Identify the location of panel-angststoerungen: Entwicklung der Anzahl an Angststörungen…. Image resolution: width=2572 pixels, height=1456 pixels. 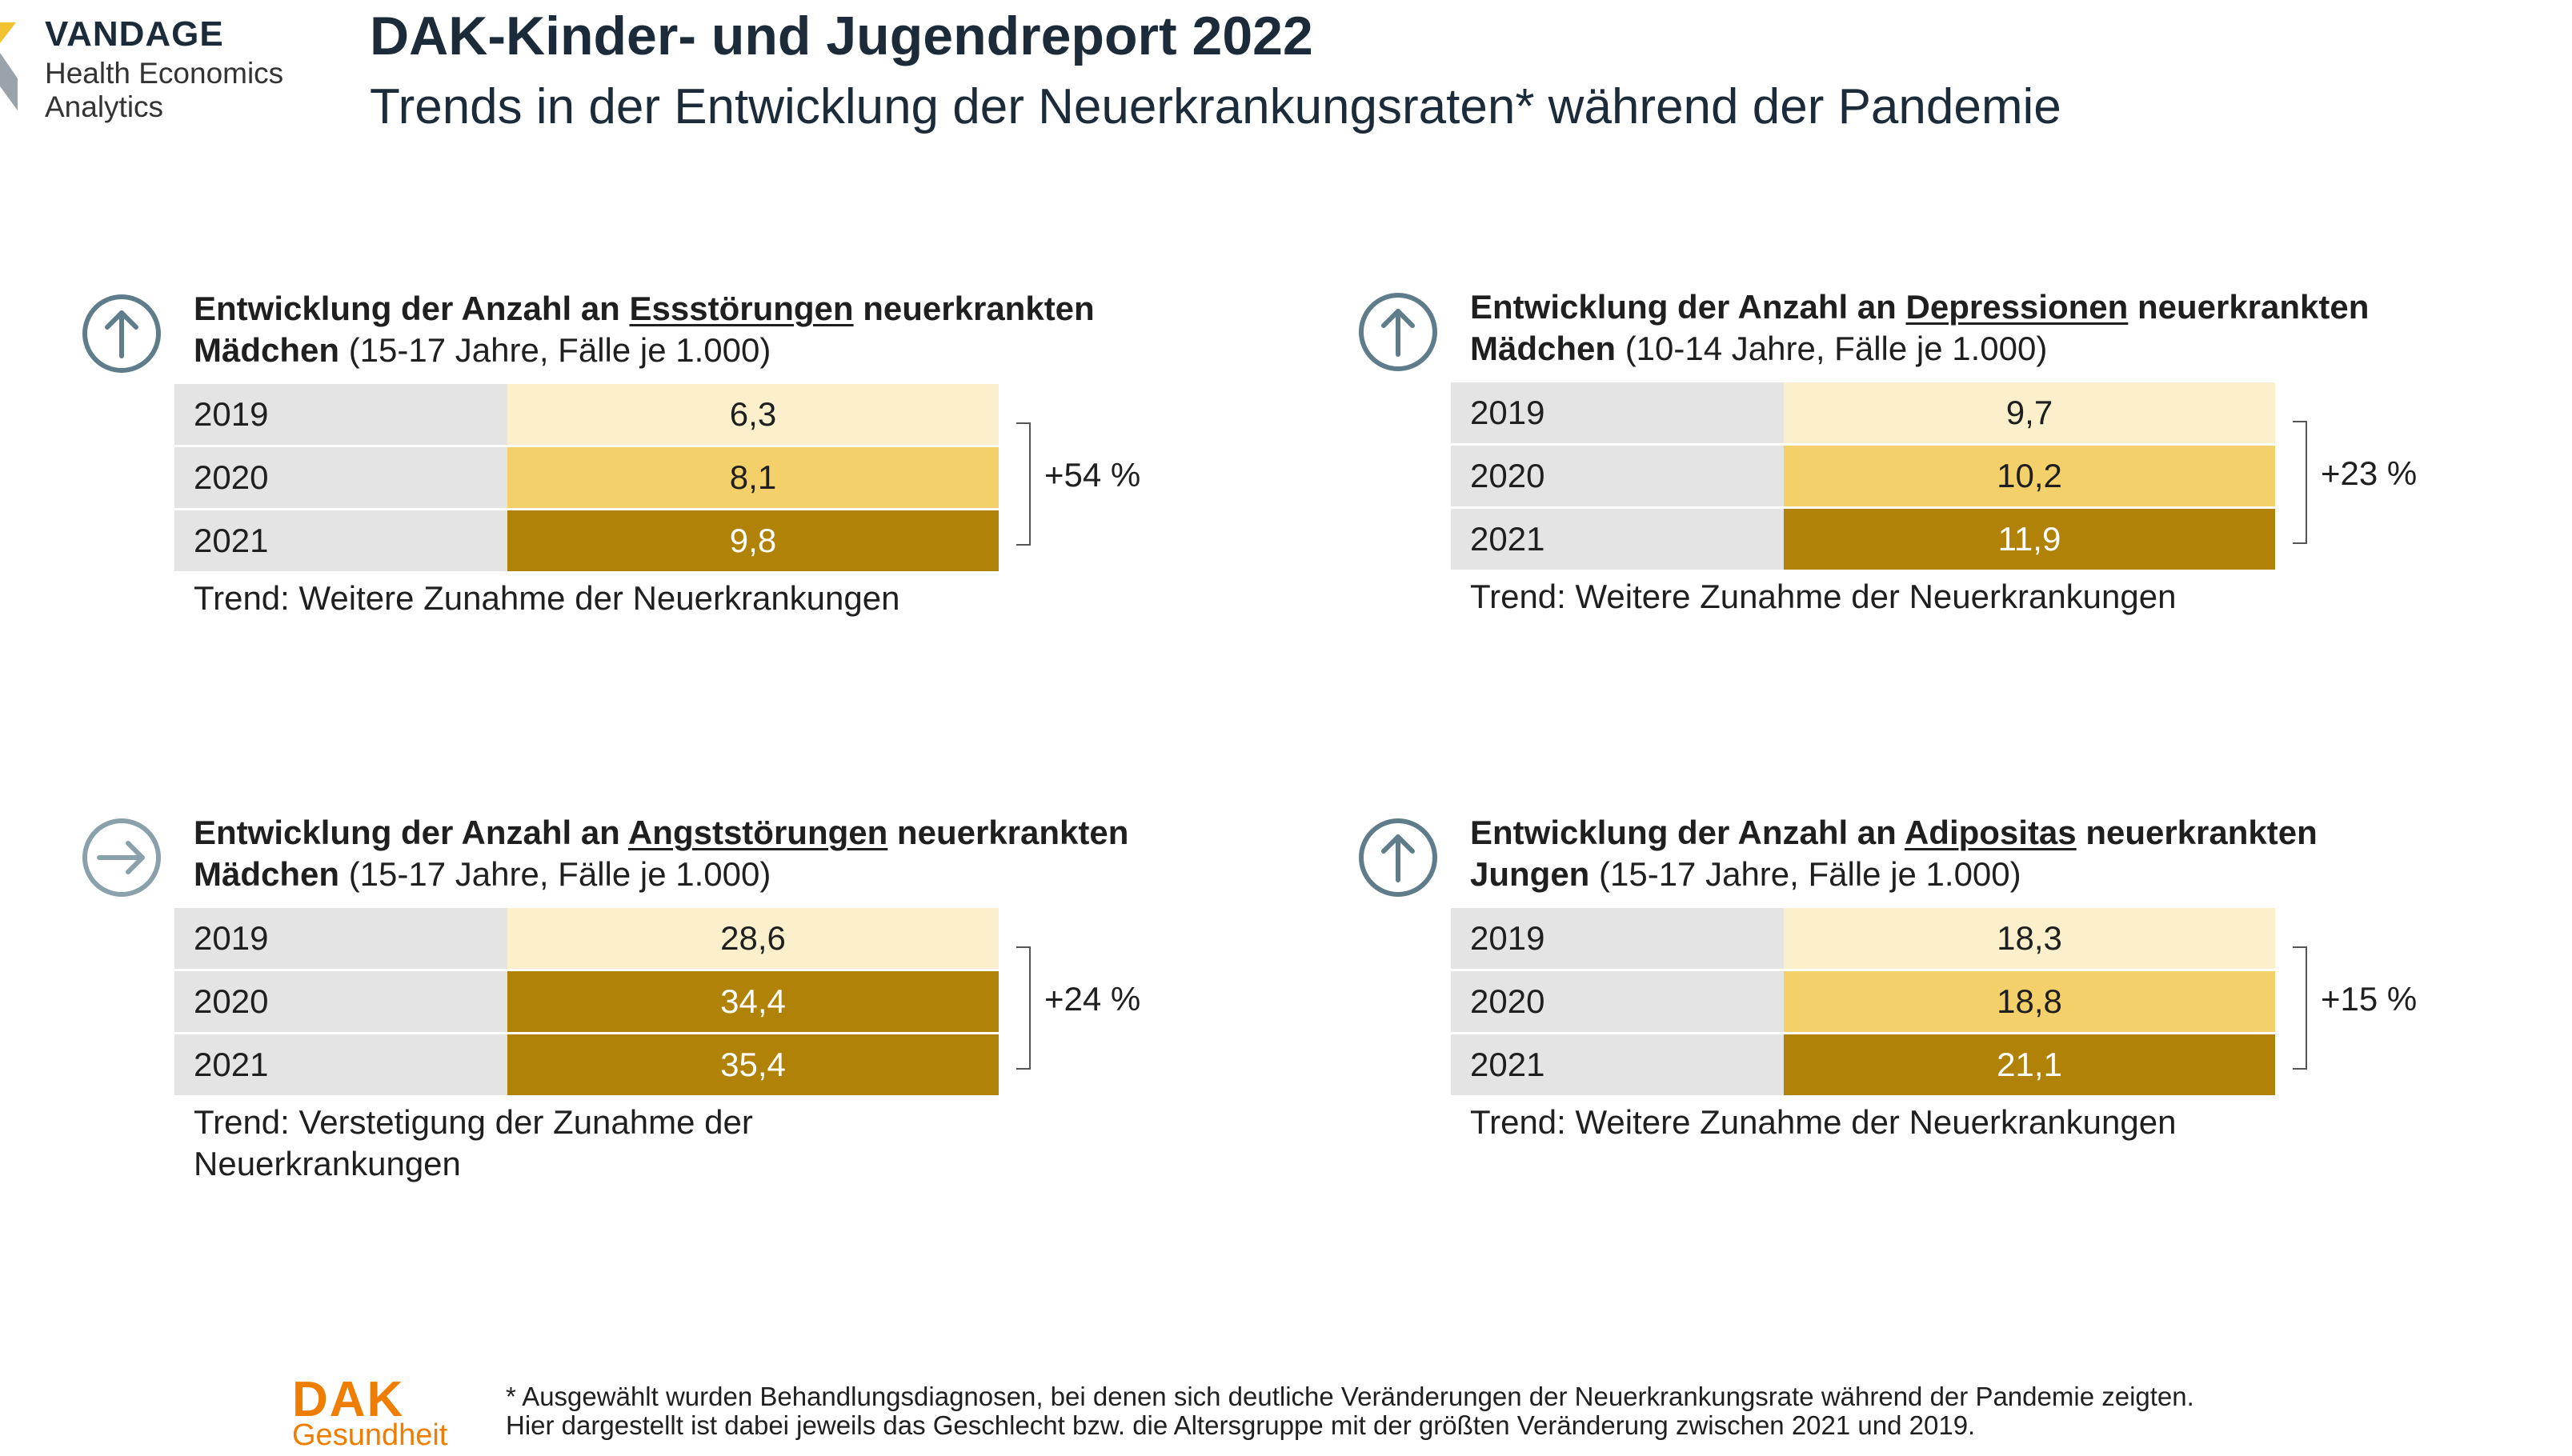
(672, 1036).